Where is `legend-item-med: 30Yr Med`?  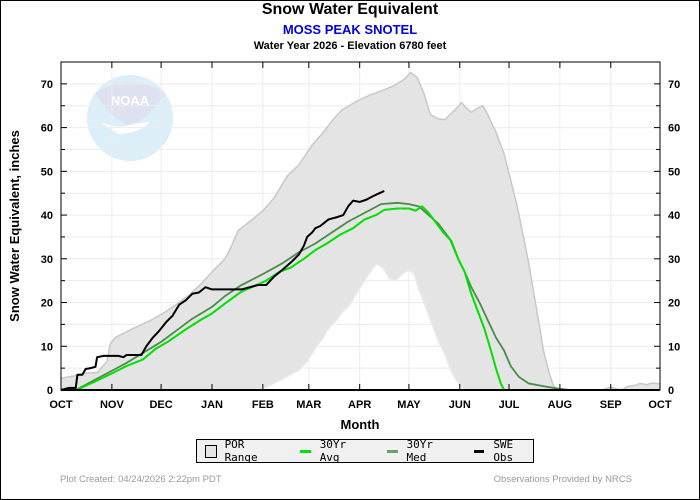
legend-item-med: 30Yr Med is located at coordinates (416, 451).